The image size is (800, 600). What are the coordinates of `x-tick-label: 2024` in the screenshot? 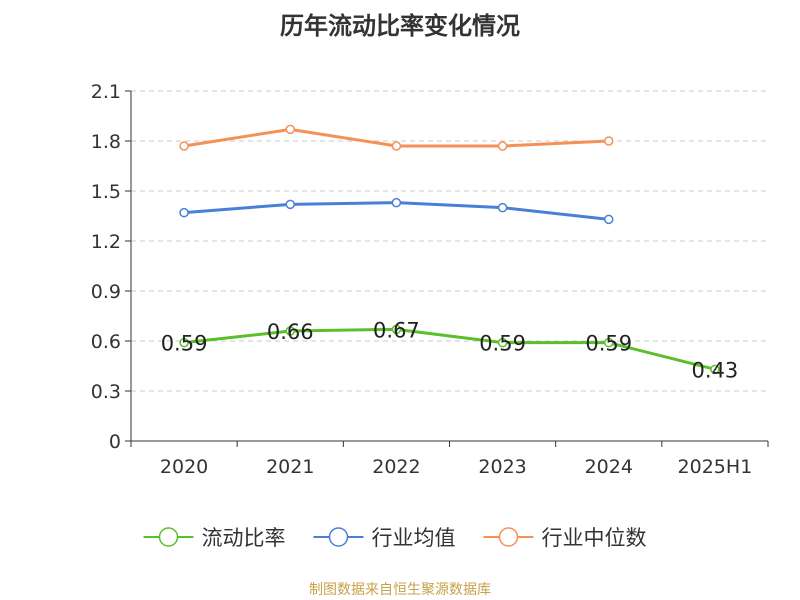 It's located at (609, 467).